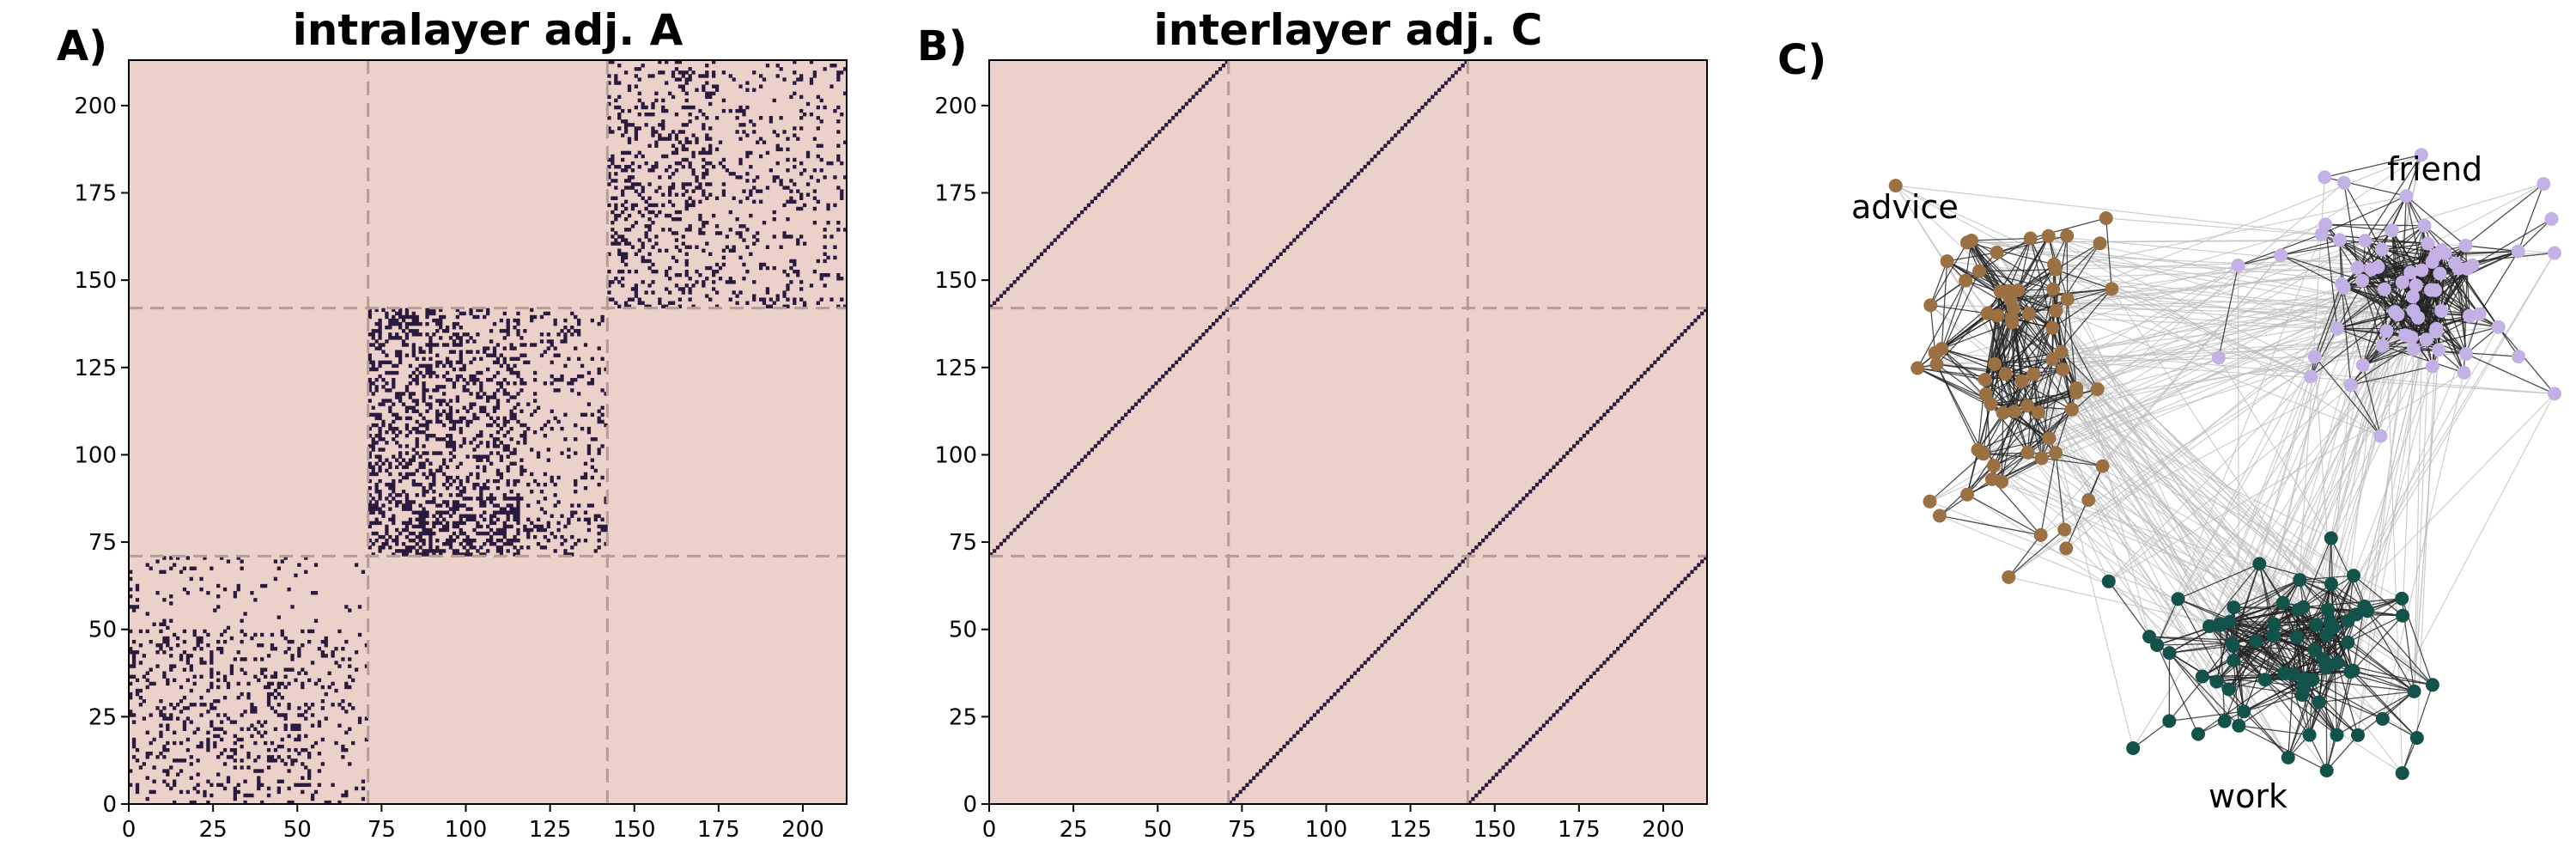 The image size is (2576, 859). I want to click on network-node-friend, so click(2426, 339).